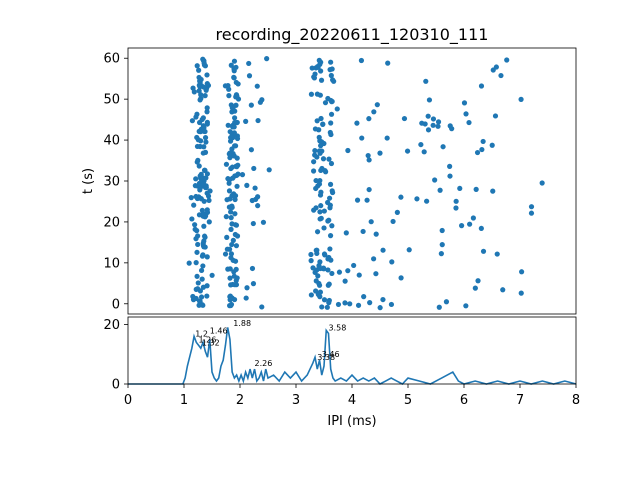 This screenshot has height=480, width=640. I want to click on peak-label: 1.32, so click(211, 342).